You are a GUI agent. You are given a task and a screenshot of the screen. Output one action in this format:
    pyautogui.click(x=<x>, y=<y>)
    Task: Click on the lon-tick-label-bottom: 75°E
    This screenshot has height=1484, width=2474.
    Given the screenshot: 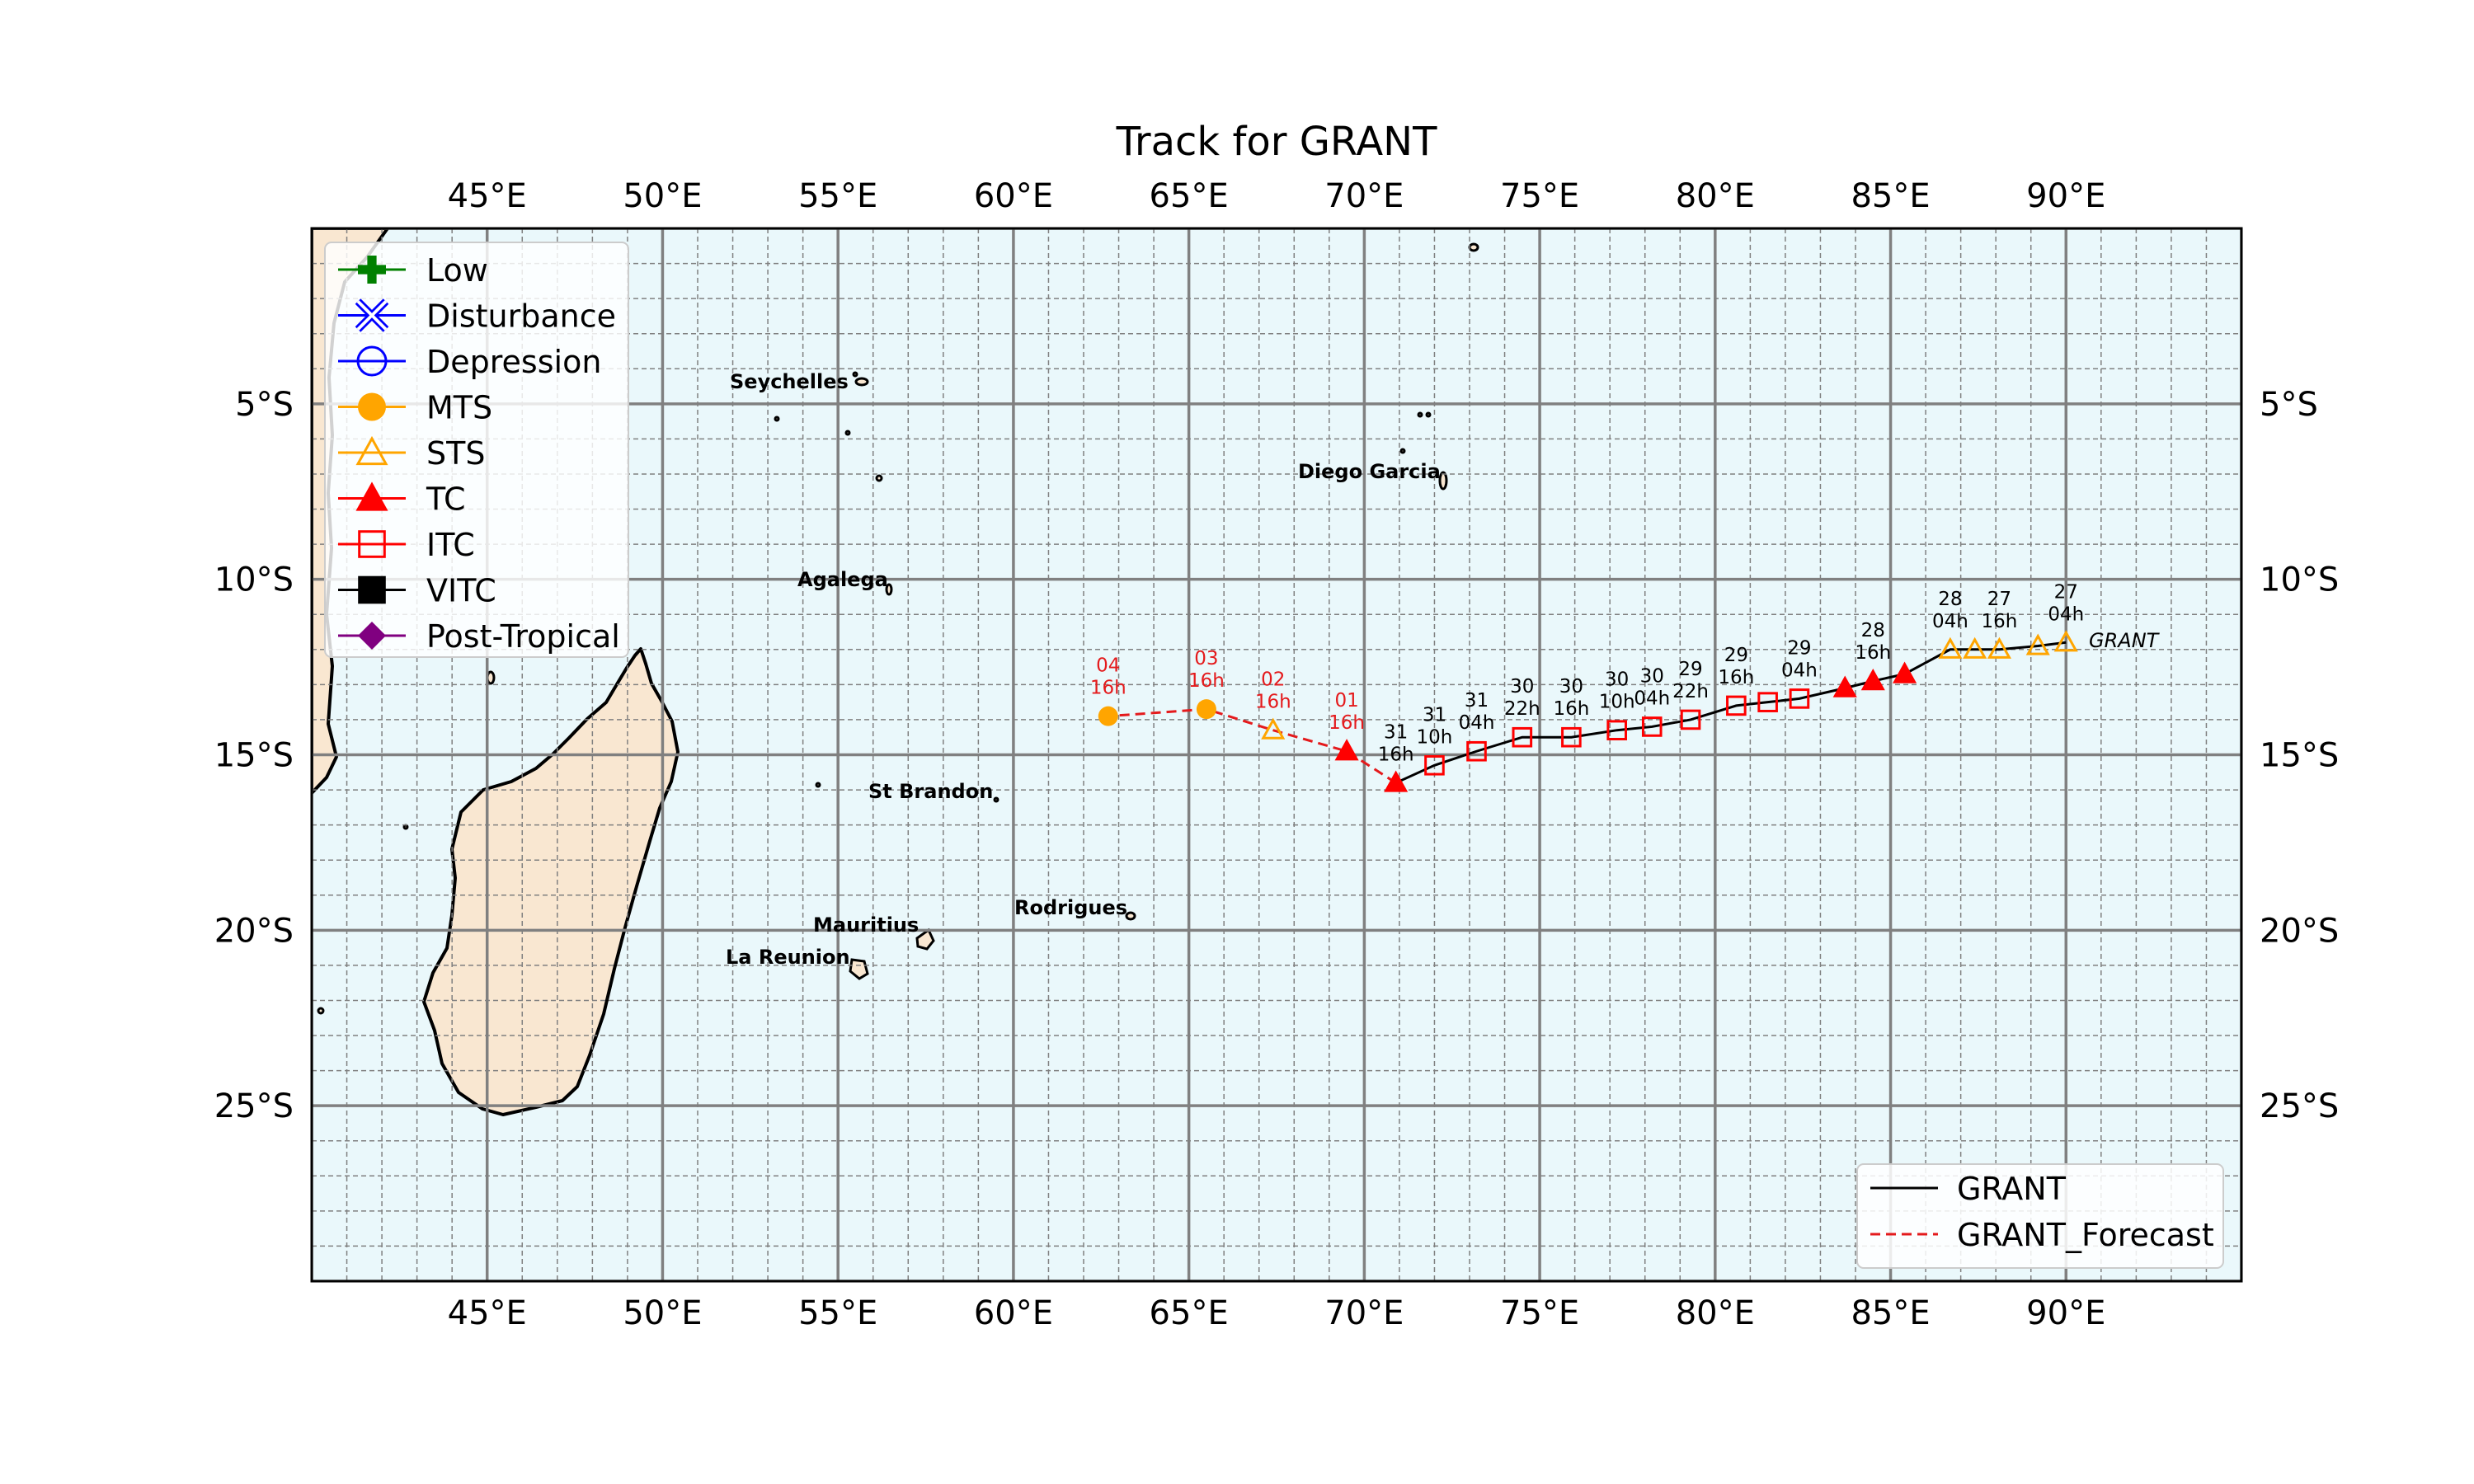 What is the action you would take?
    pyautogui.click(x=1539, y=1313)
    